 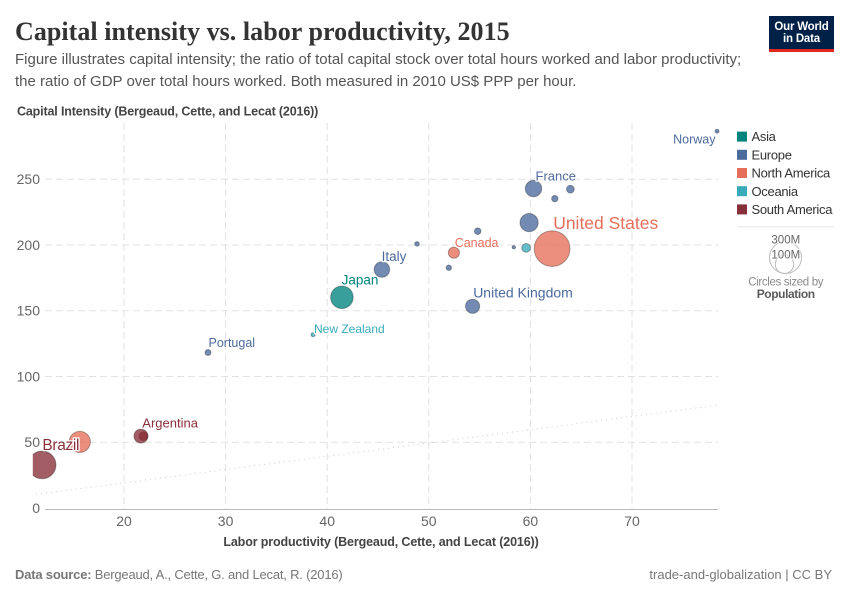 What do you see at coordinates (775, 191) in the screenshot?
I see `svg-text: Oceania` at bounding box center [775, 191].